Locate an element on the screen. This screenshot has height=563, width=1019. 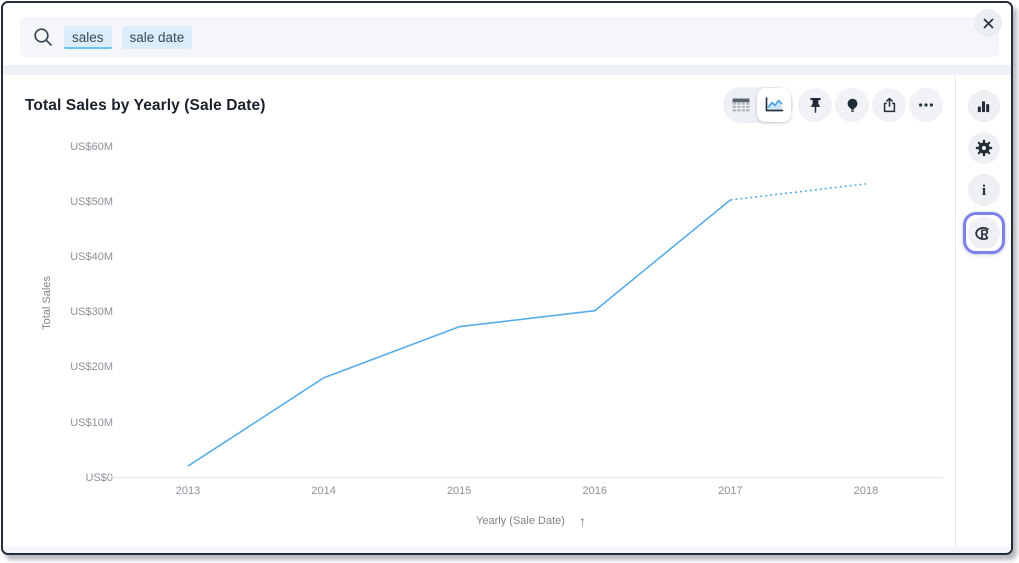
info-icon: i is located at coordinates (983, 191).